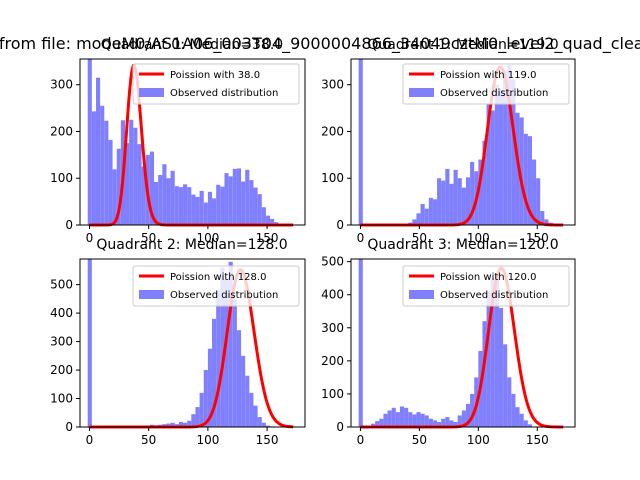 The height and width of the screenshot is (480, 640). Describe the element at coordinates (61, 285) in the screenshot. I see `y-tick-label: 500` at that location.